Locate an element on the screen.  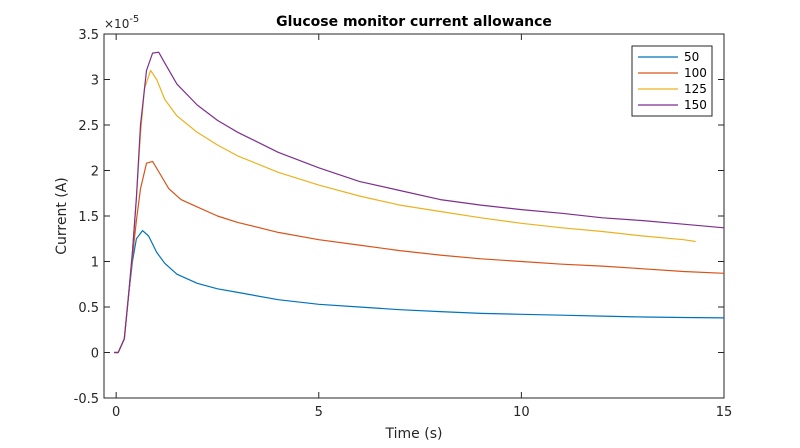
y-tick-label: 0 is located at coordinates (95, 354).